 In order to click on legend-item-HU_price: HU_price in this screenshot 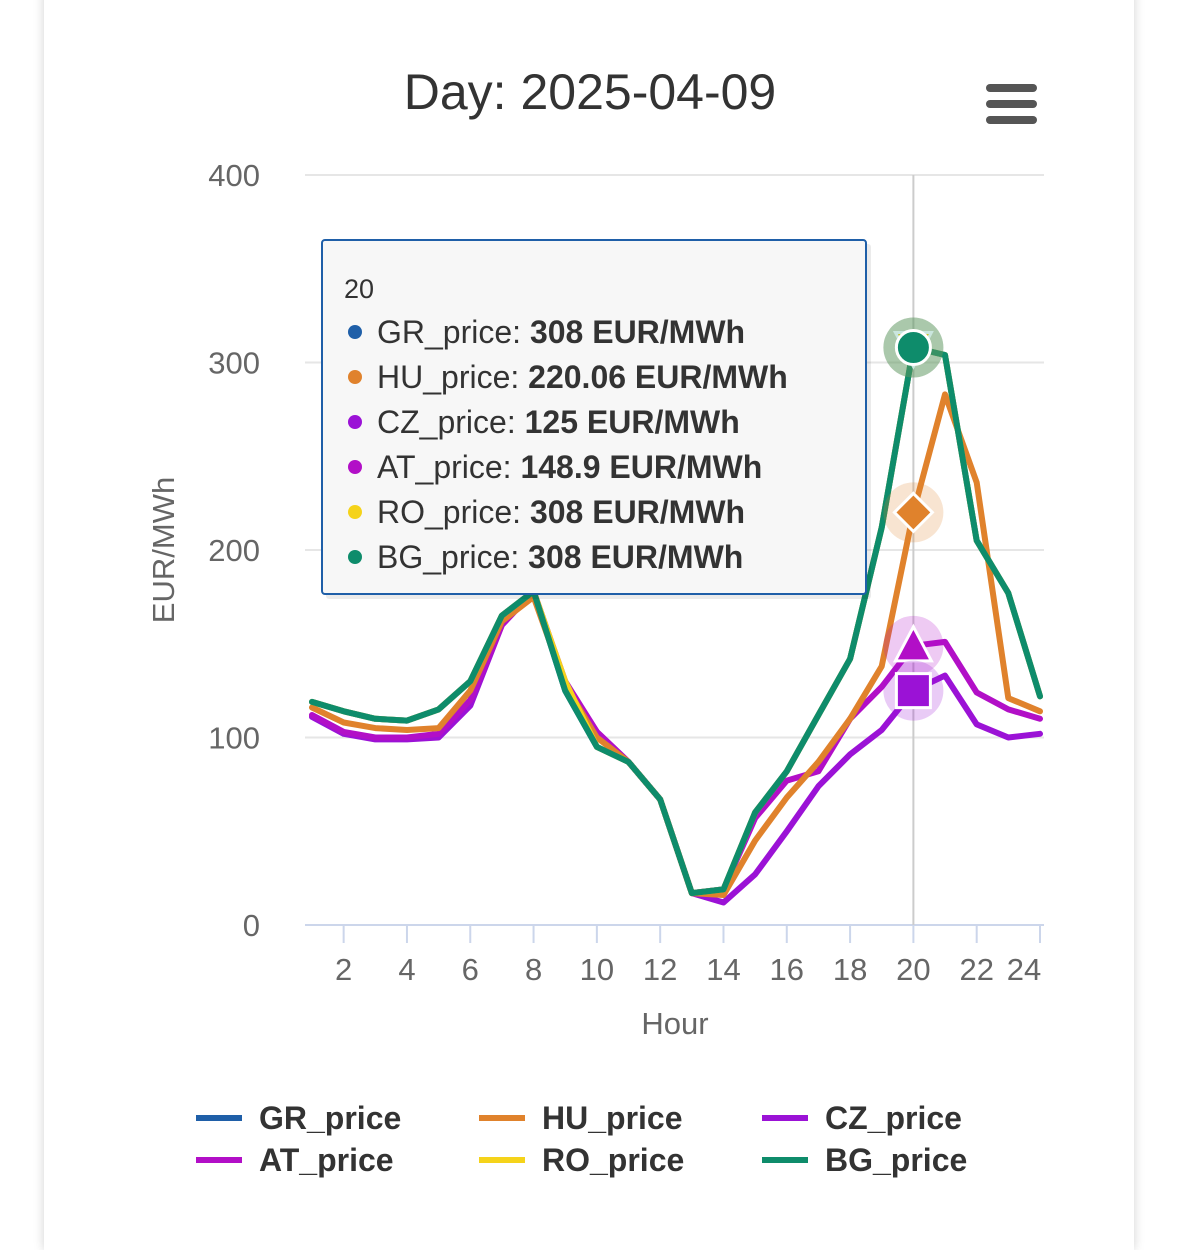, I will do `click(581, 1118)`.